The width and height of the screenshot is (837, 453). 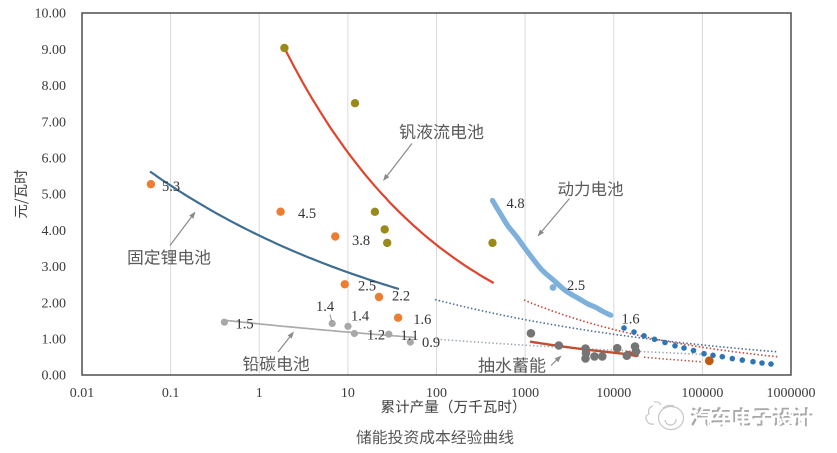 What do you see at coordinates (54, 303) in the screenshot?
I see `svg-text: 2.00` at bounding box center [54, 303].